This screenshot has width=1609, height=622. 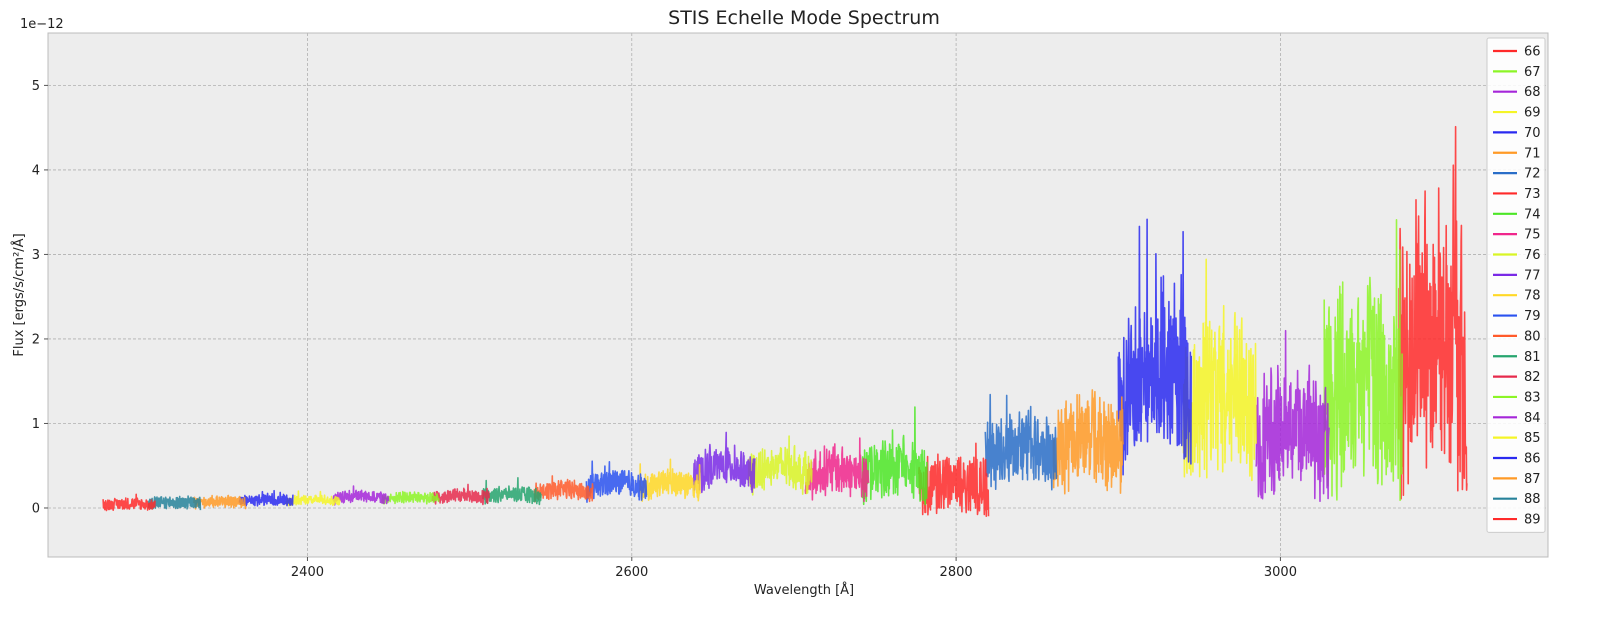 I want to click on legend-label-81: 81, so click(x=1532, y=357).